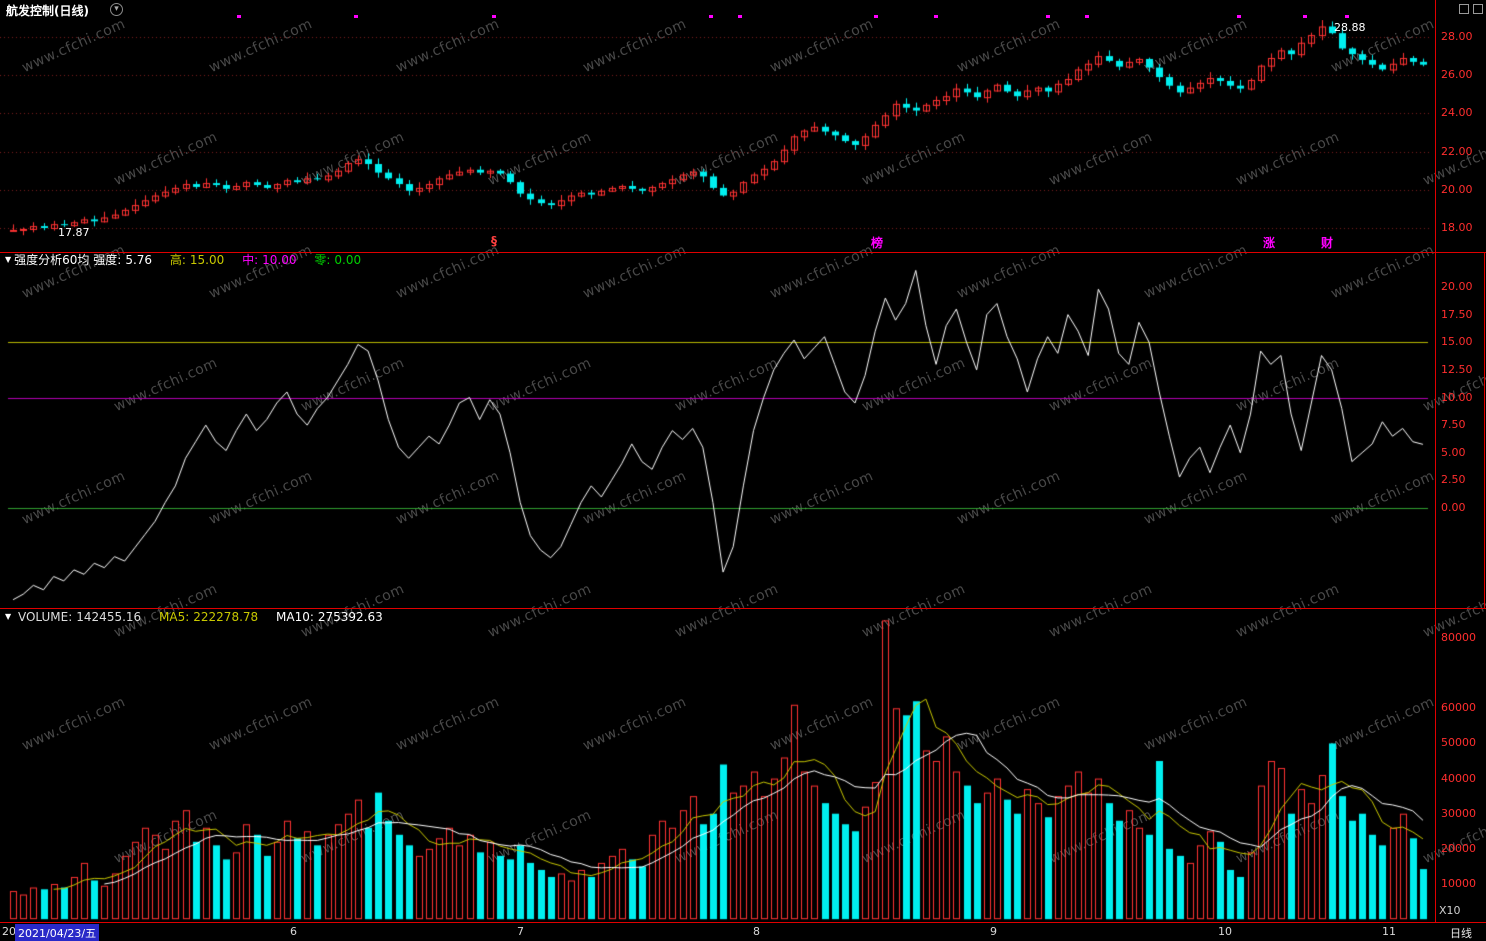 The height and width of the screenshot is (941, 1486). I want to click on mid-threshold-label: 中:, so click(250, 260).